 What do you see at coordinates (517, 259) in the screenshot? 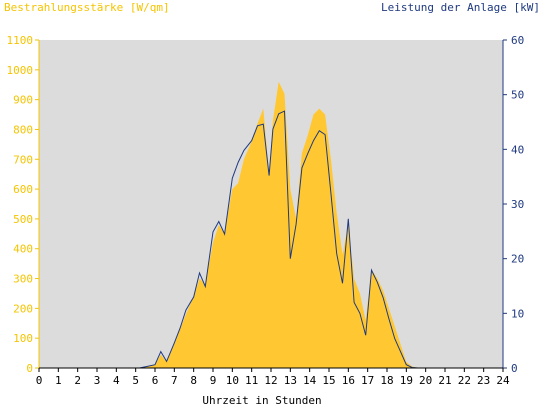
I see `y-right-tick-label: 20` at bounding box center [517, 259].